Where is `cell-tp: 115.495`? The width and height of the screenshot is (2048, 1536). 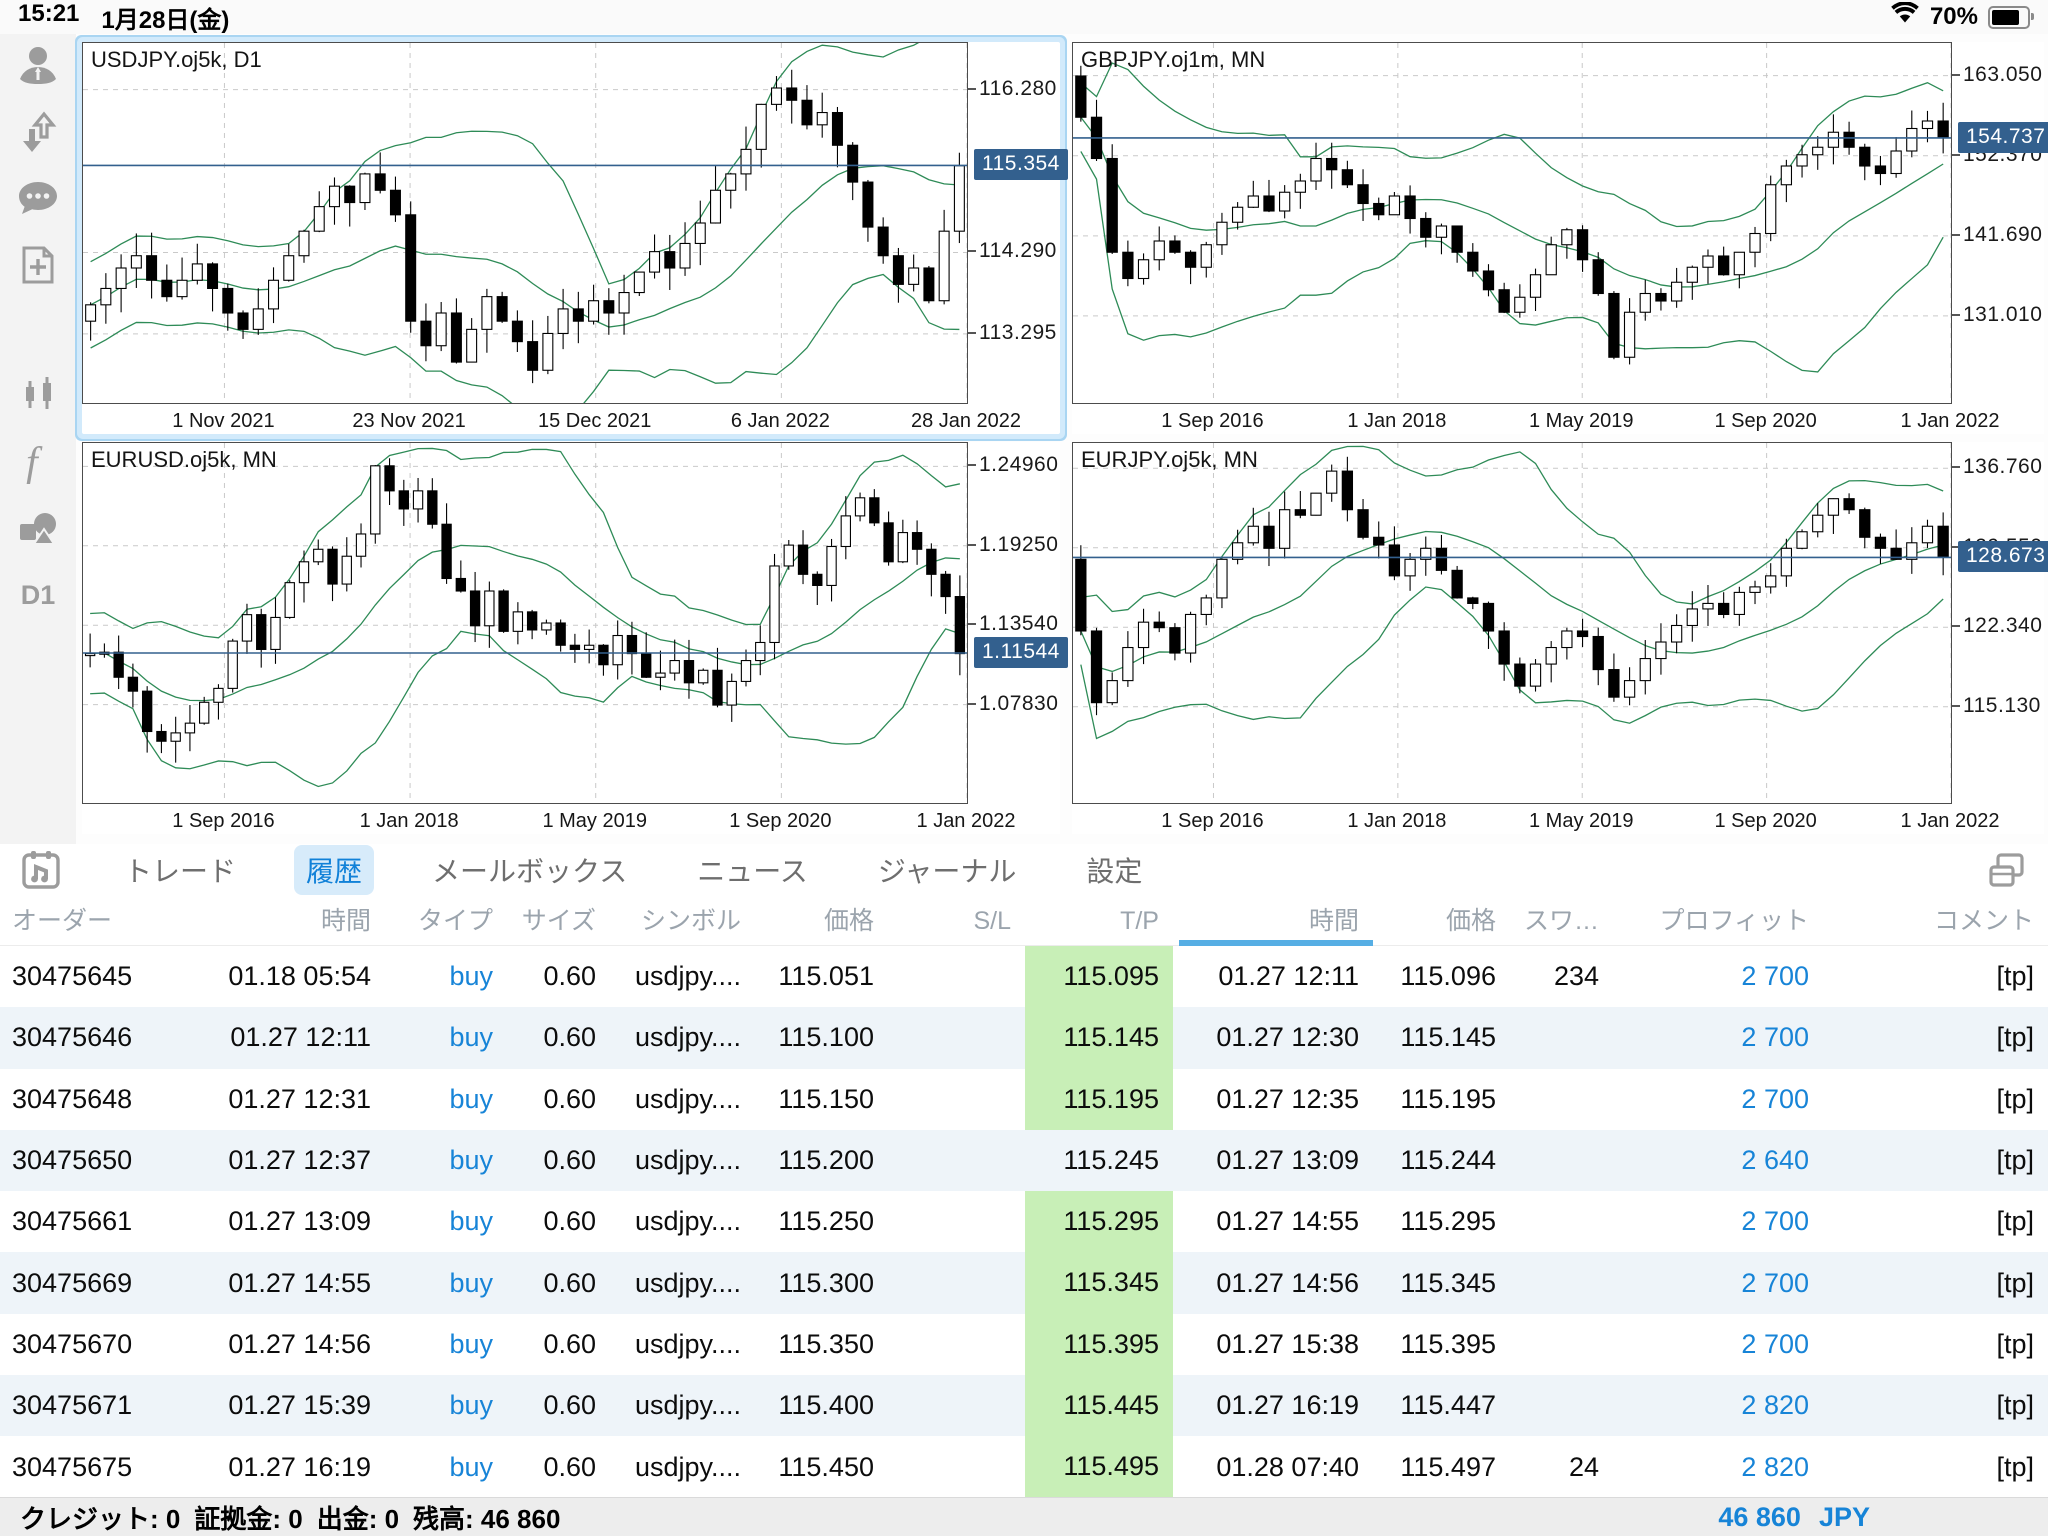 cell-tp: 115.495 is located at coordinates (1099, 1467).